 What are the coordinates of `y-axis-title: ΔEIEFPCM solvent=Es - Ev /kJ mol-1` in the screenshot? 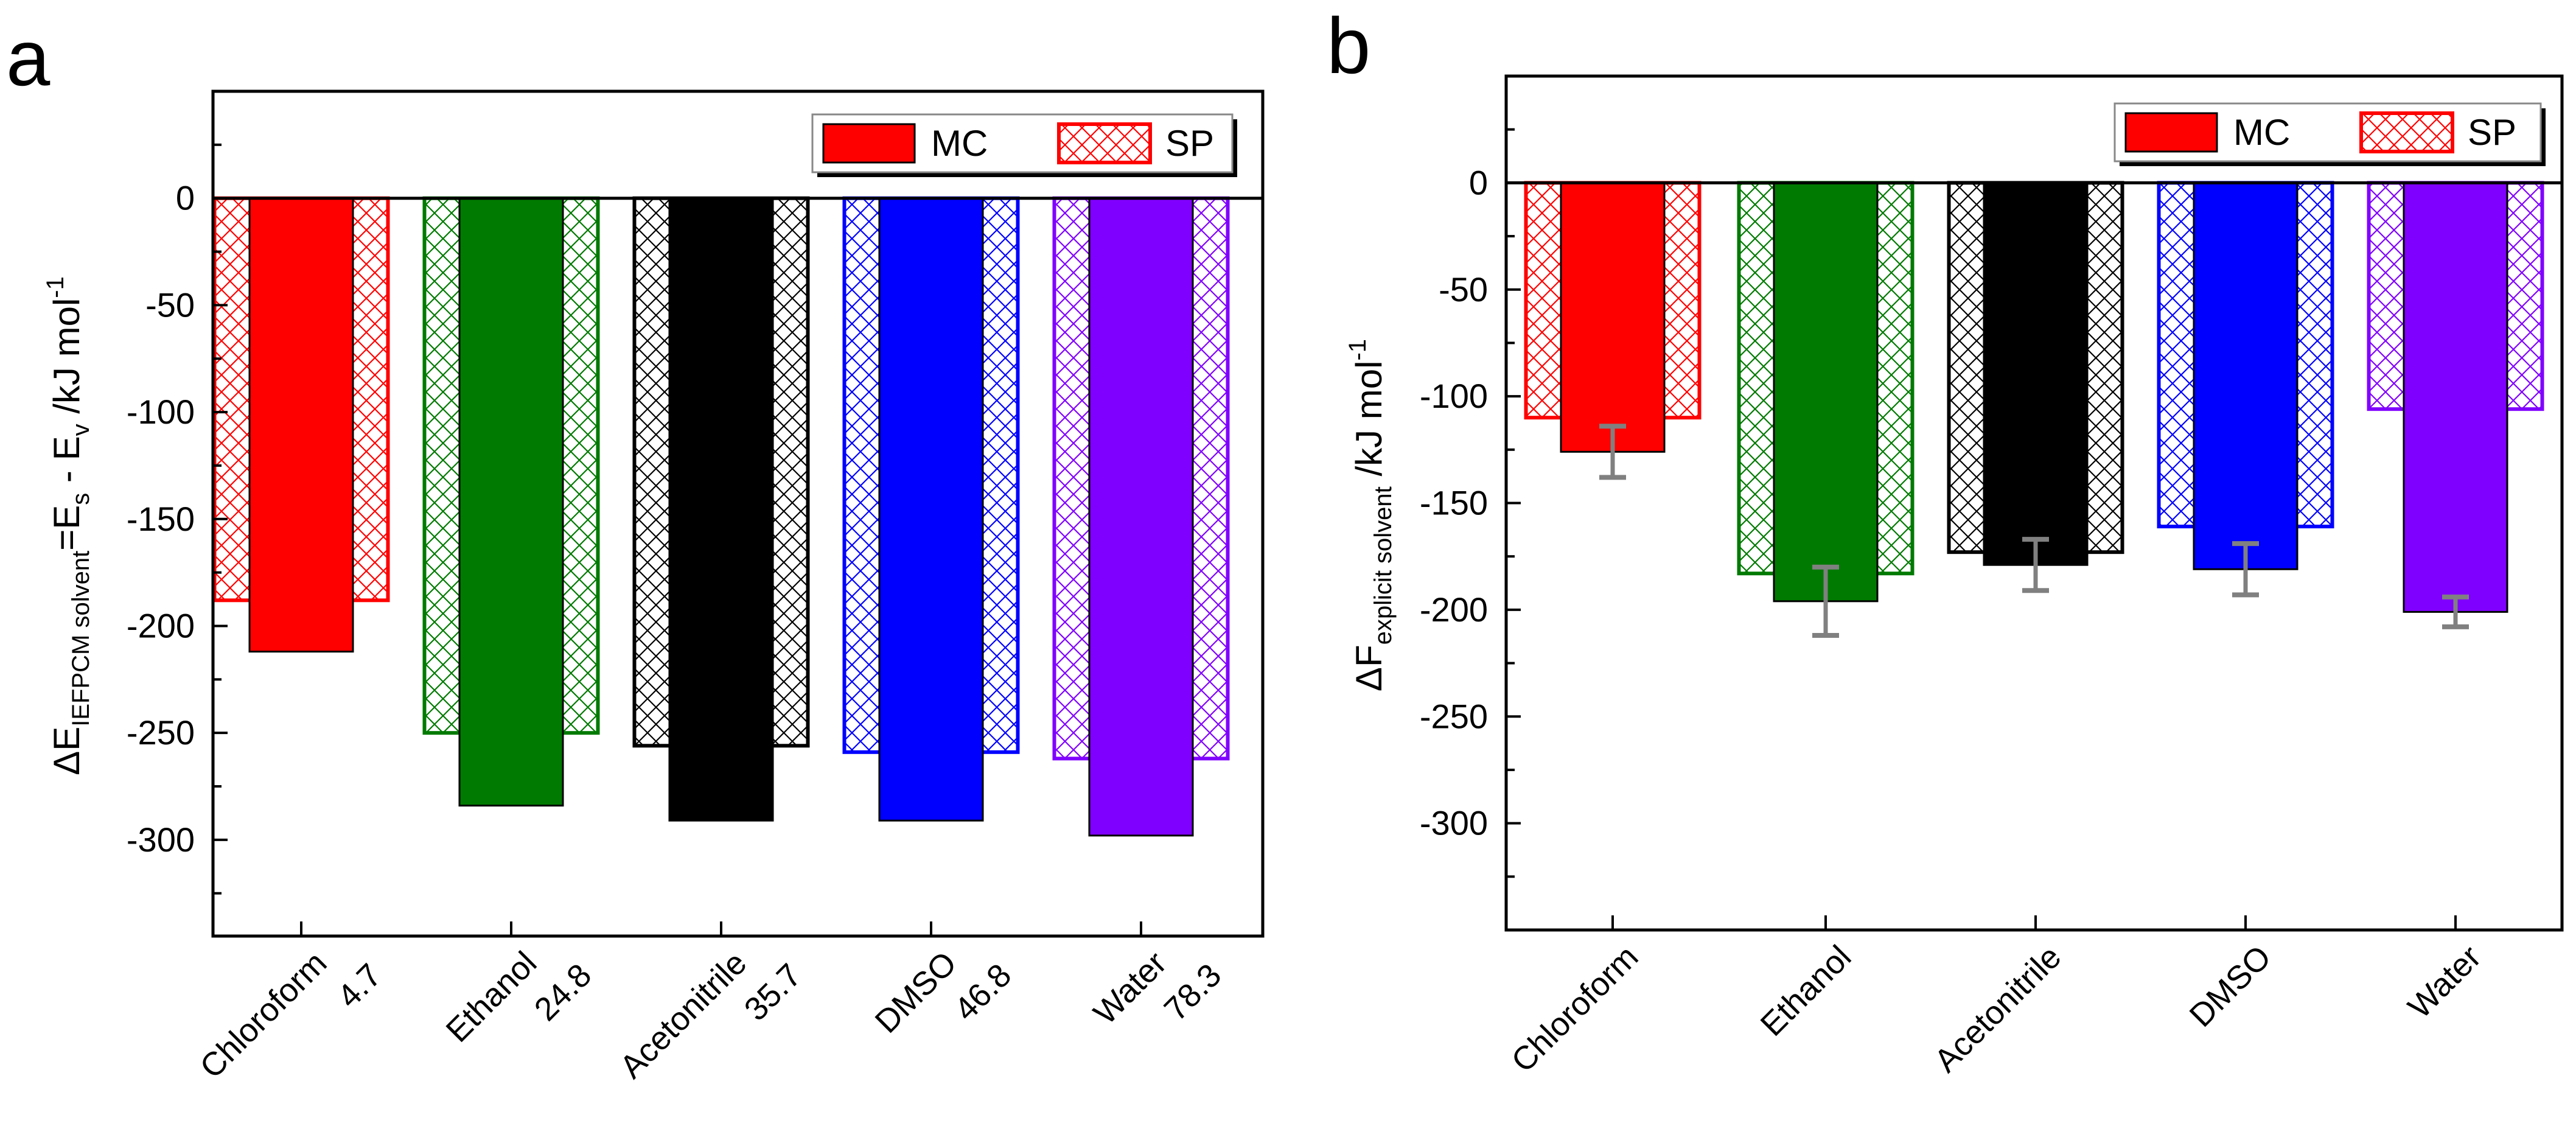 It's located at (68, 525).